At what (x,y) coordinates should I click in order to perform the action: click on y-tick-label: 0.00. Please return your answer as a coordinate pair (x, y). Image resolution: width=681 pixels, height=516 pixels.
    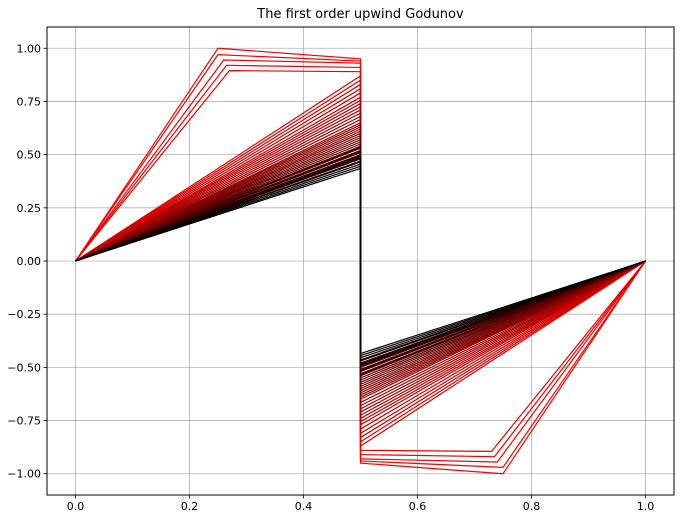
    Looking at the image, I should click on (29, 261).